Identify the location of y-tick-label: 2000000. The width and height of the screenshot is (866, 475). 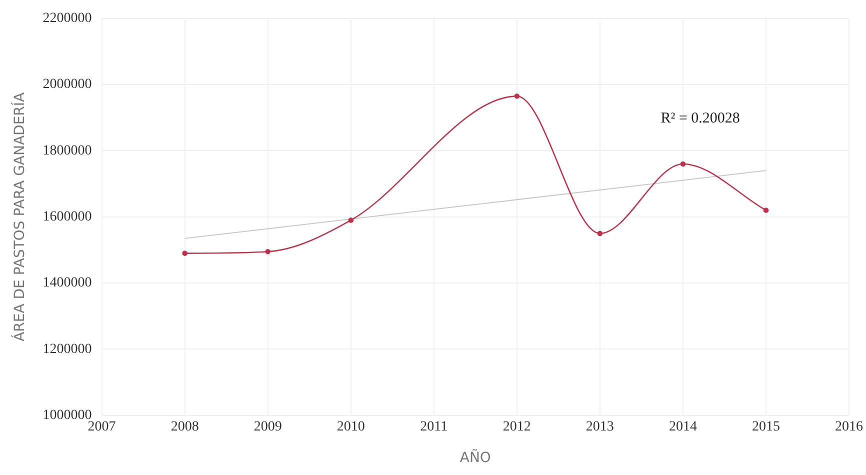
(67, 84).